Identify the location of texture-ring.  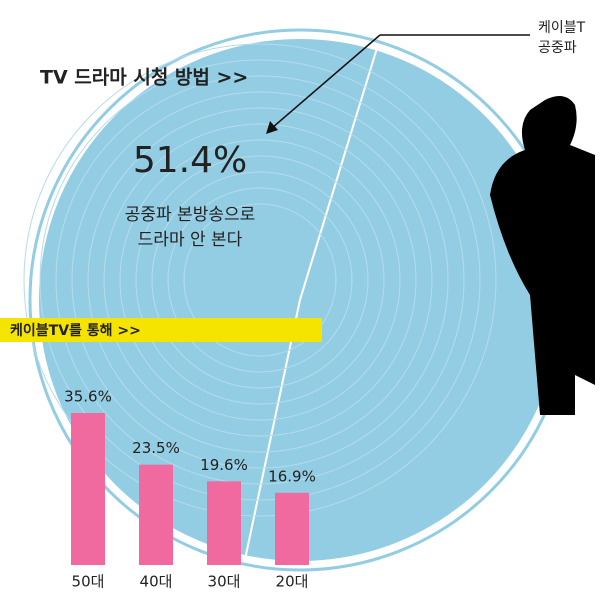
(260, 280).